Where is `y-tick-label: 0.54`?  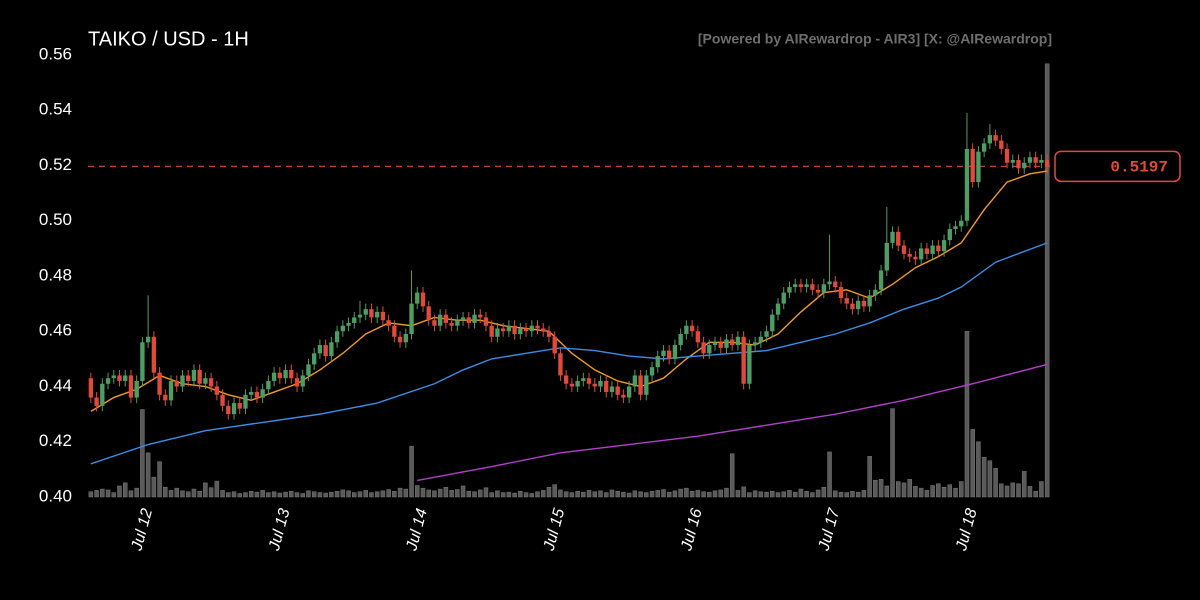 y-tick-label: 0.54 is located at coordinates (55, 109).